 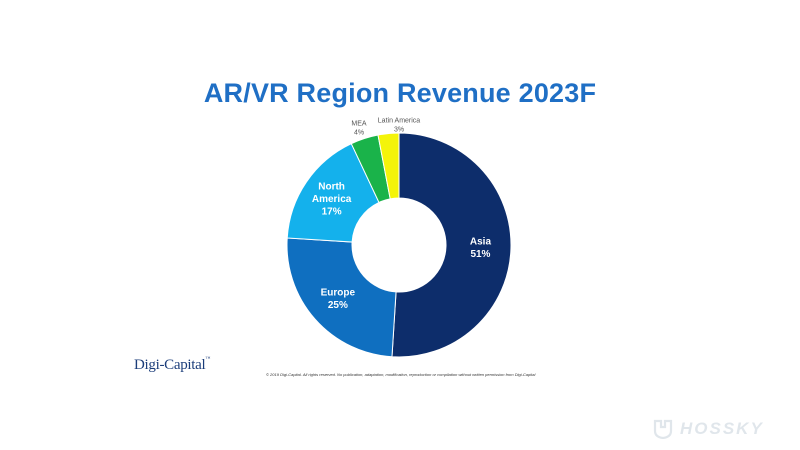 I want to click on watermark-text: HOSSKY, so click(x=722, y=428).